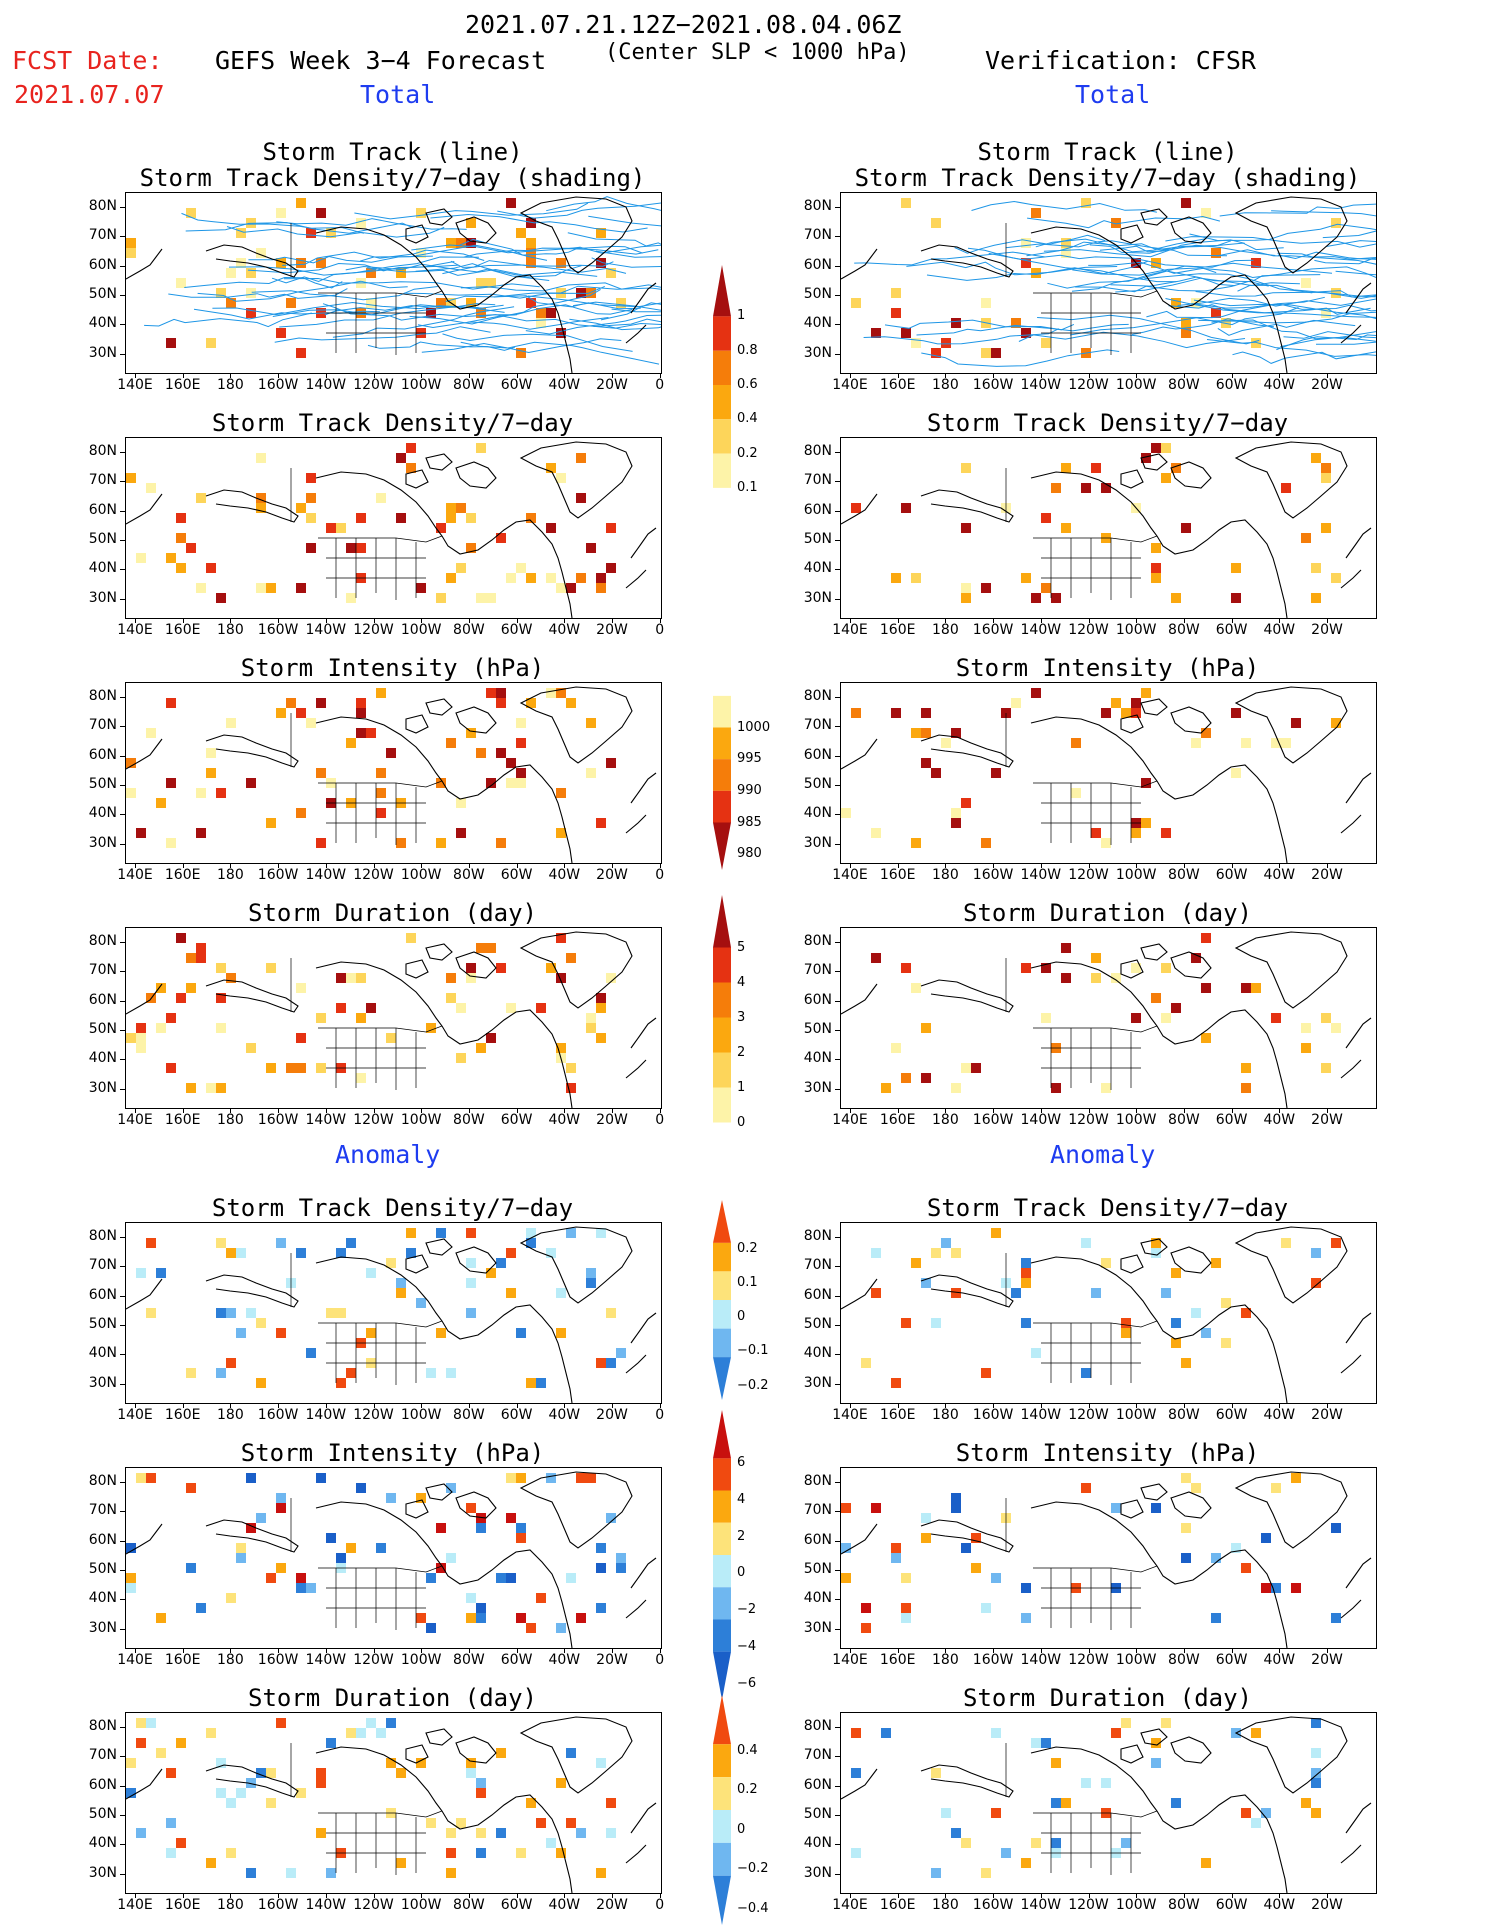 This screenshot has width=1487, height=1929. What do you see at coordinates (230, 385) in the screenshot?
I see `lon-tick-label: 180` at bounding box center [230, 385].